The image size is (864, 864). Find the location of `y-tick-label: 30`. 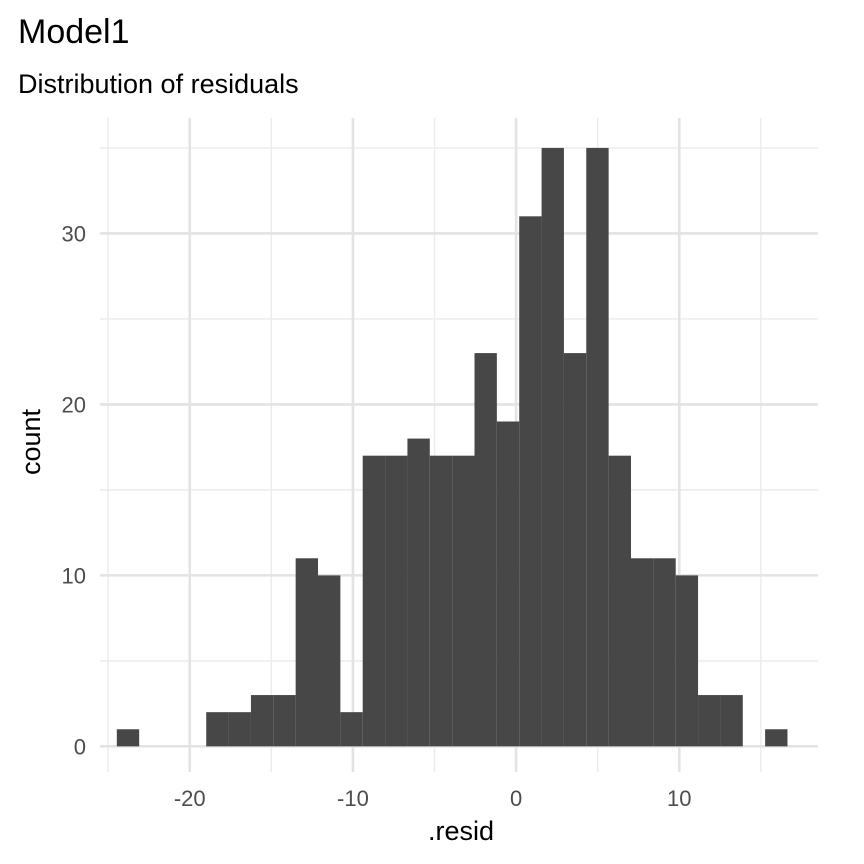

y-tick-label: 30 is located at coordinates (74, 233).